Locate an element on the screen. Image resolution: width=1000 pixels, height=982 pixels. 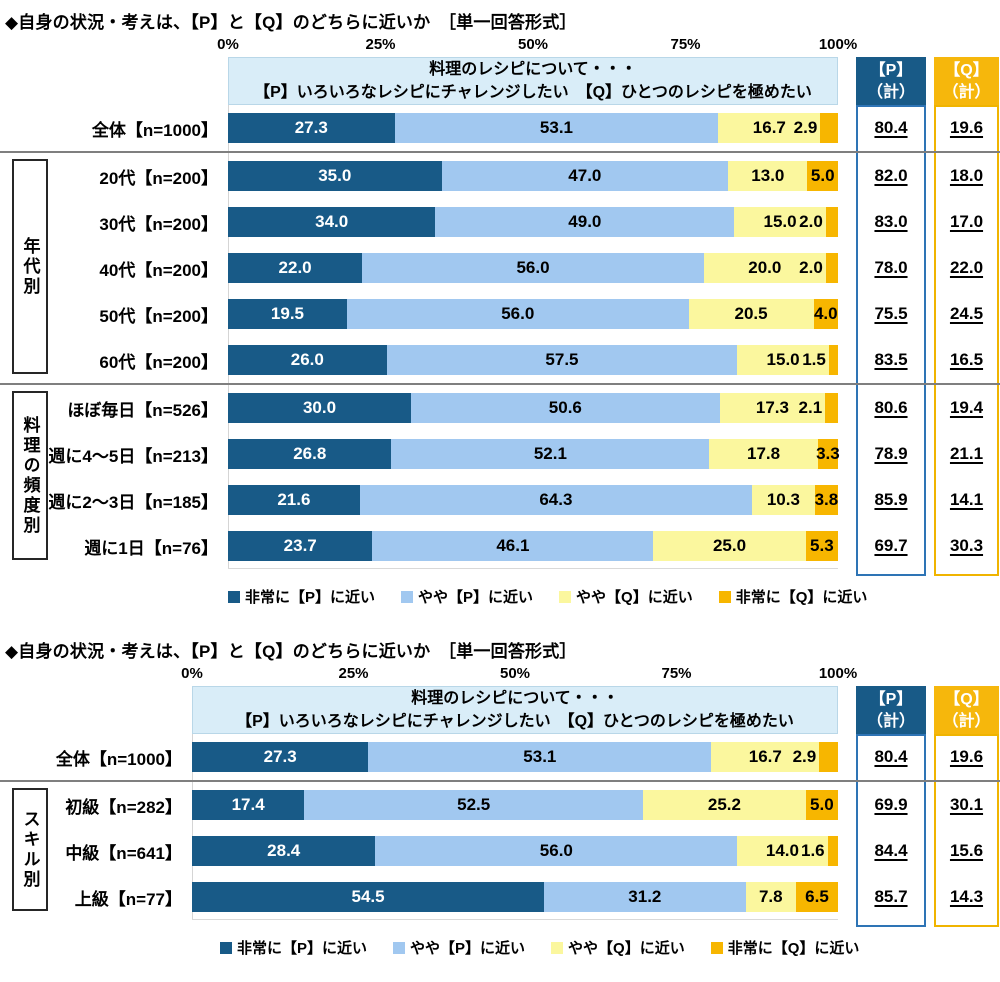
table-row: 20代【n=200】 35.0 47.0 13.0 5.0 82.0 18.0 is located at coordinates (500, 176).